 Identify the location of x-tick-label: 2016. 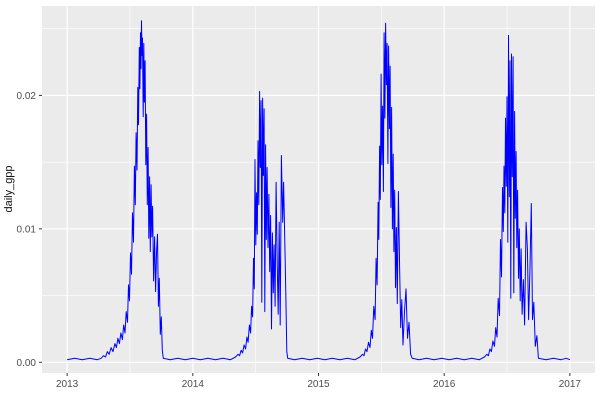
(444, 384).